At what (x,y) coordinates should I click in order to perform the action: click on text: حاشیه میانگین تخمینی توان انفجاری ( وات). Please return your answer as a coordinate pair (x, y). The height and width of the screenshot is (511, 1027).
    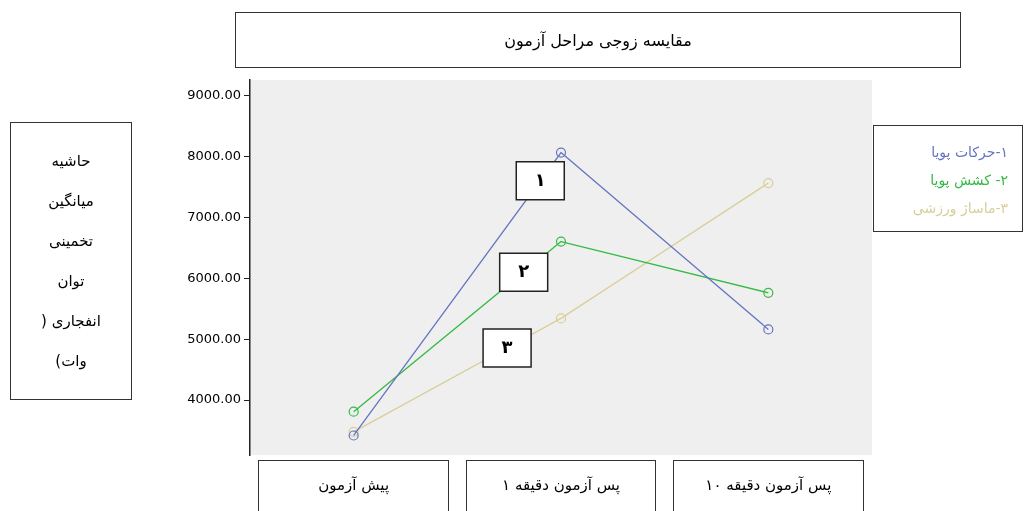
    Looking at the image, I should click on (71, 261).